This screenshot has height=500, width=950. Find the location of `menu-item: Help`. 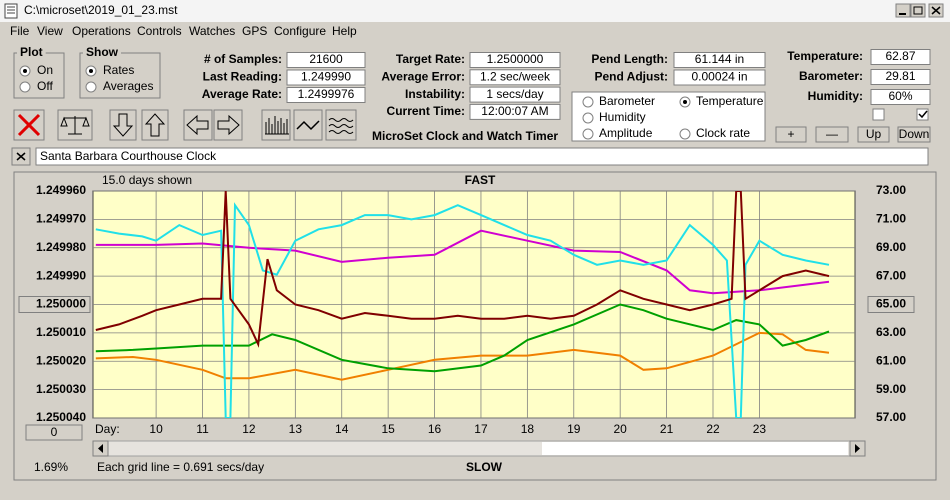

menu-item: Help is located at coordinates (344, 31).